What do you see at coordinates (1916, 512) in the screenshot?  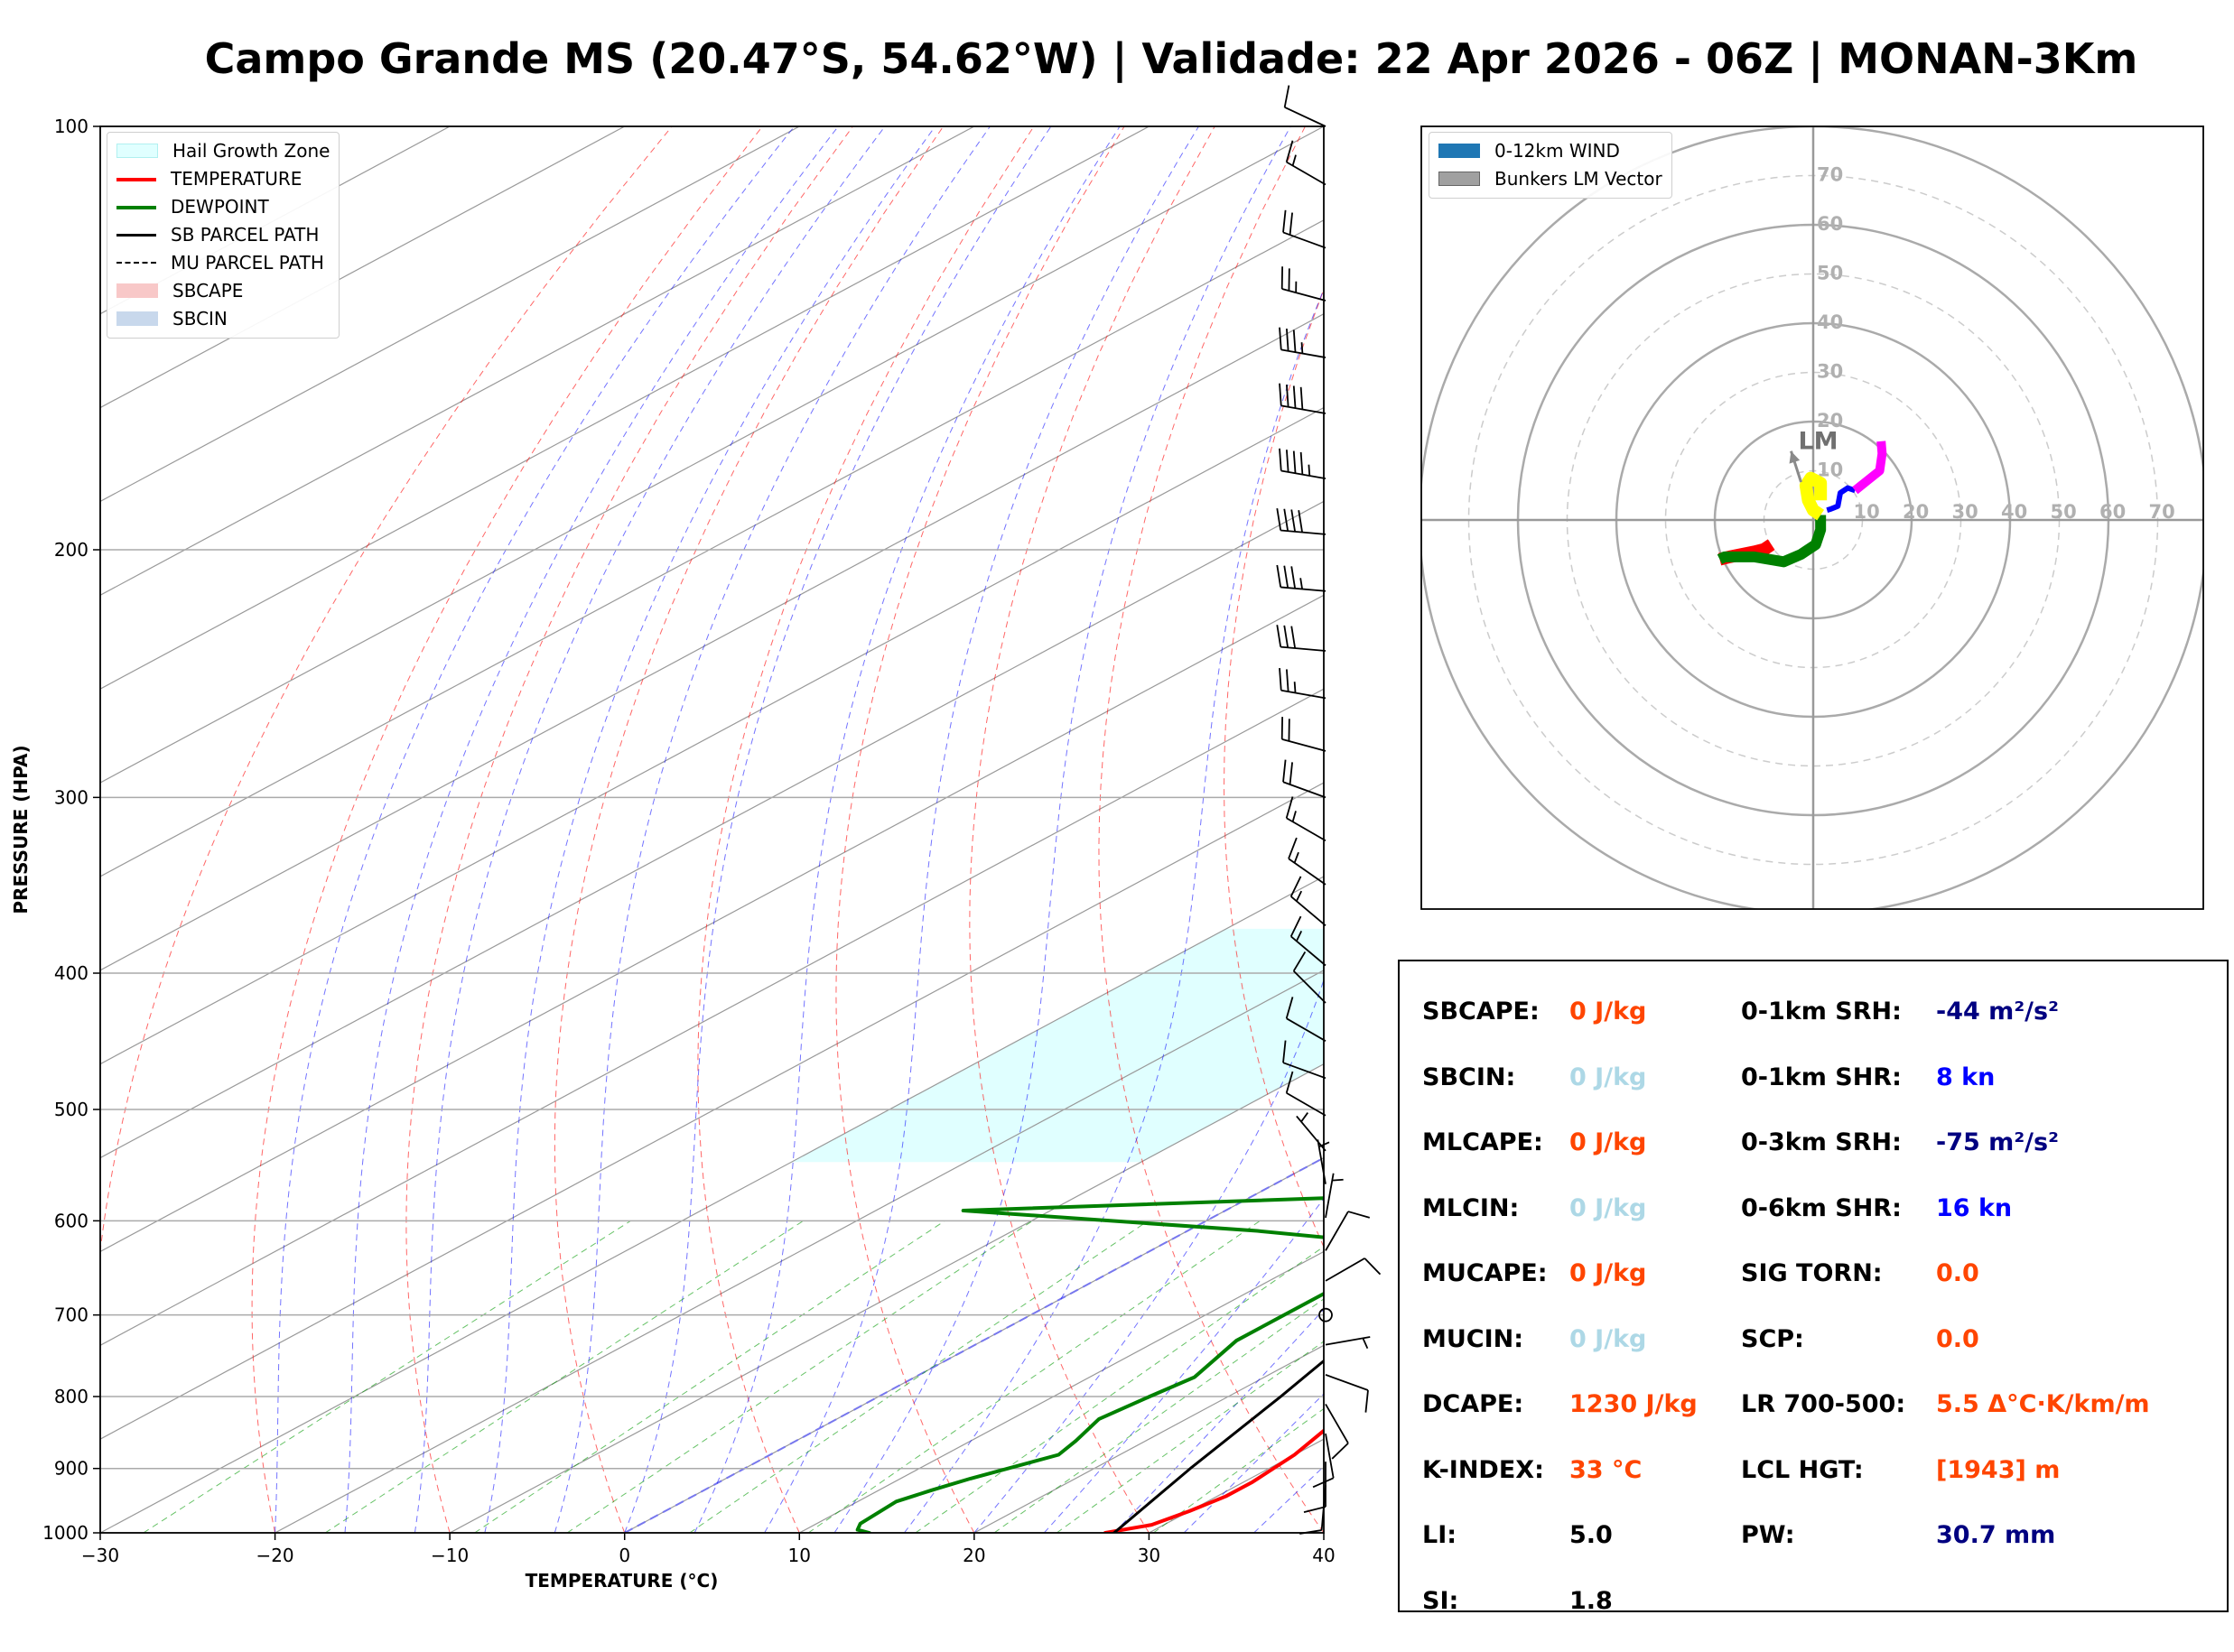 I see `hodo-ring-label-x: 20` at bounding box center [1916, 512].